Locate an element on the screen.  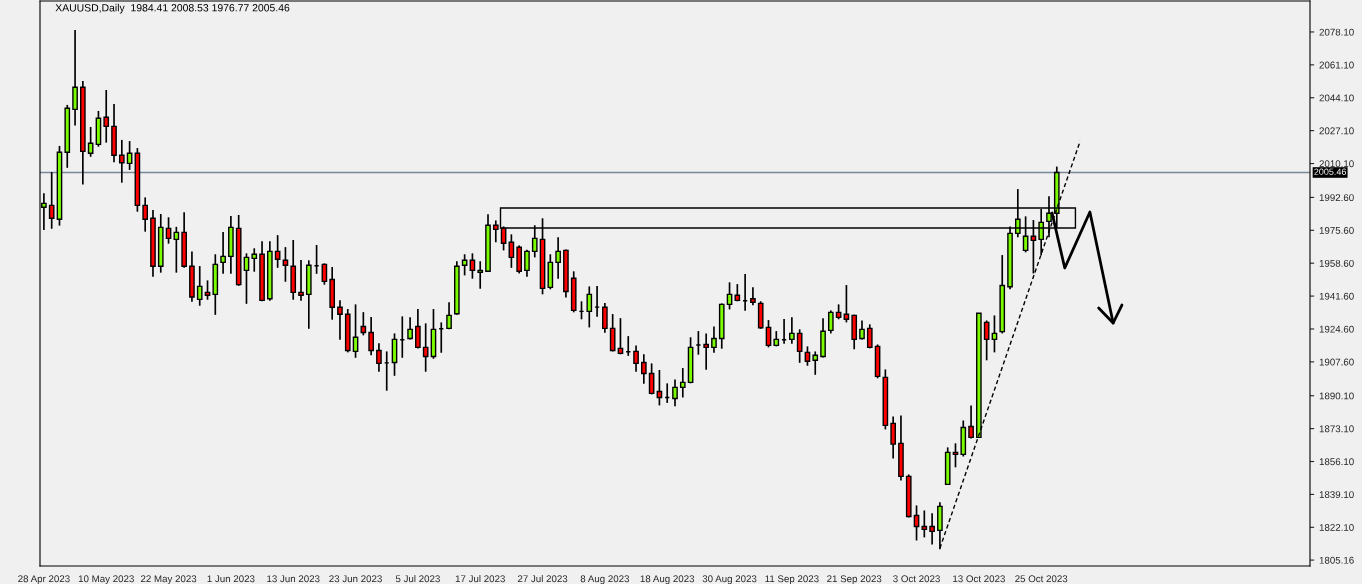
x-tick-label: 11 Sep 2023 is located at coordinates (792, 579).